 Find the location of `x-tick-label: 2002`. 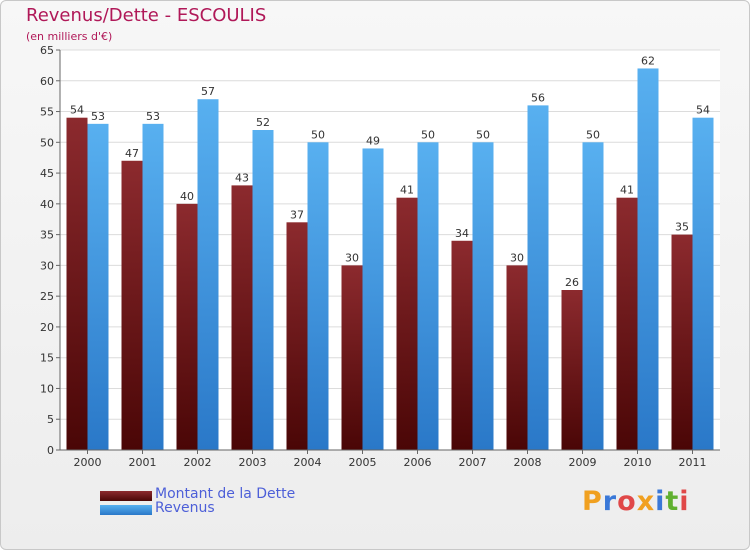

x-tick-label: 2002 is located at coordinates (198, 462).